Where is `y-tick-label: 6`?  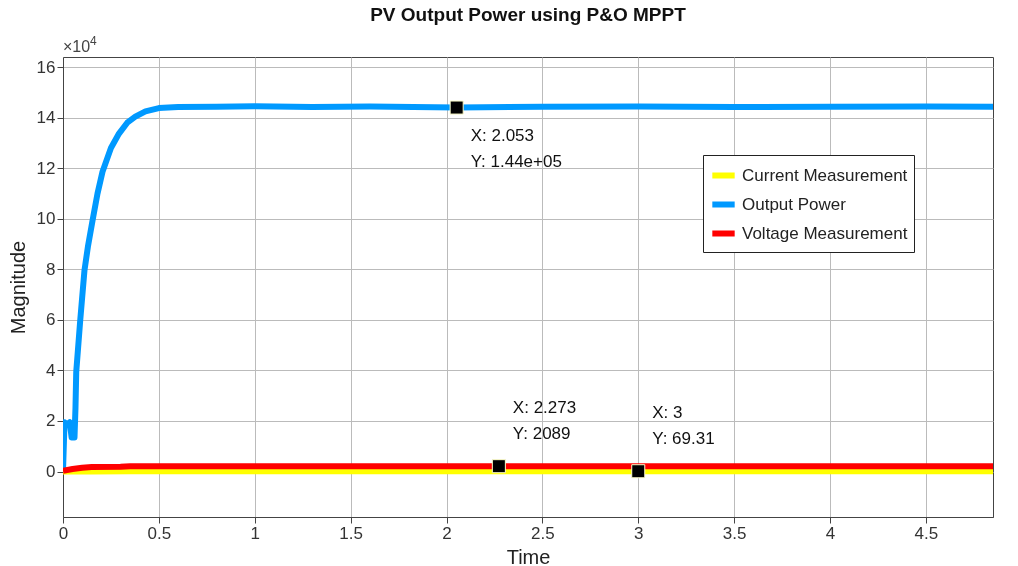 y-tick-label: 6 is located at coordinates (51, 320).